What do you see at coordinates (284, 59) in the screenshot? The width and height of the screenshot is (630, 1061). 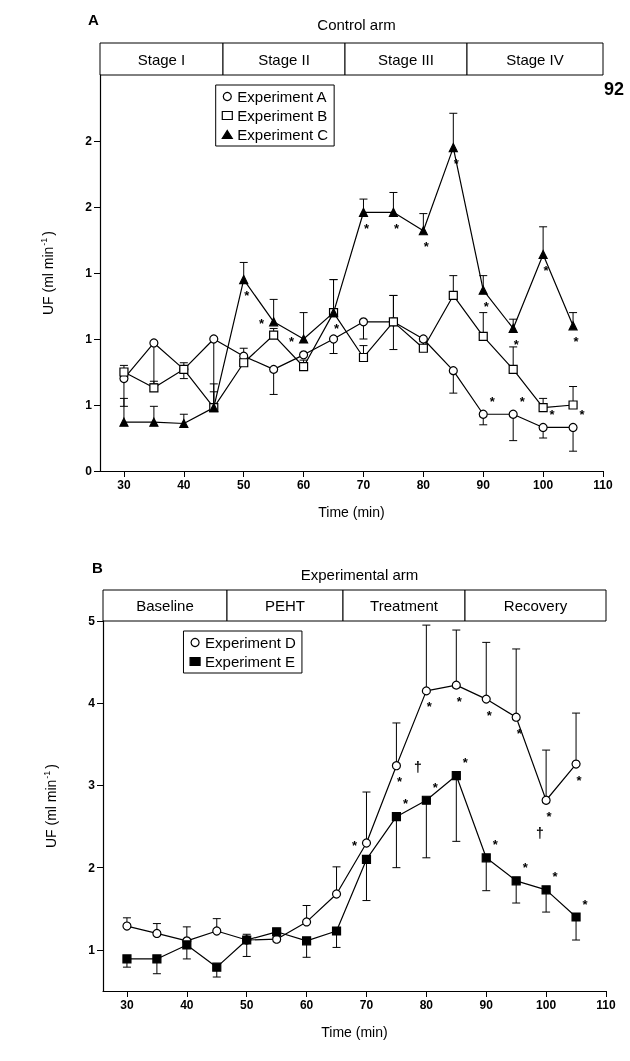 I see `text: Stage II` at bounding box center [284, 59].